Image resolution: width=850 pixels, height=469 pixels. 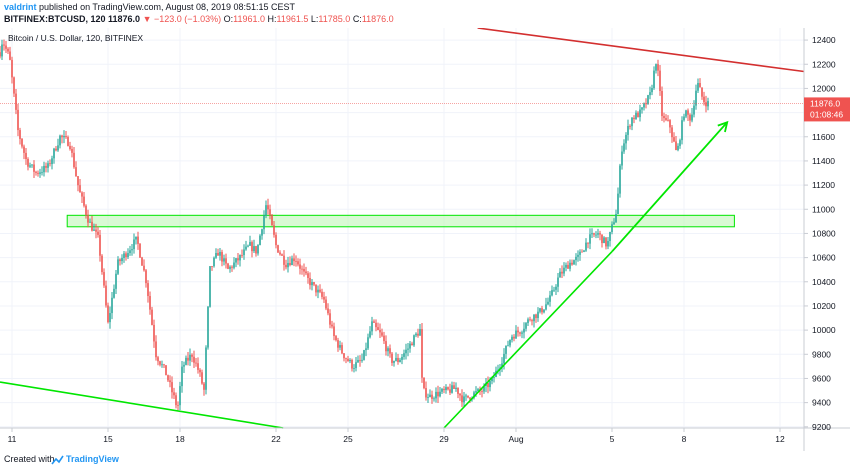 I want to click on resistance-zone, so click(x=400, y=221).